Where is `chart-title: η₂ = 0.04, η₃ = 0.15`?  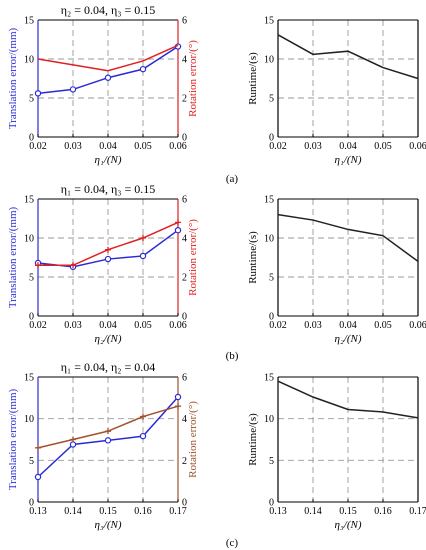
chart-title: η₂ = 0.04, η₃ = 0.15 is located at coordinates (108, 10).